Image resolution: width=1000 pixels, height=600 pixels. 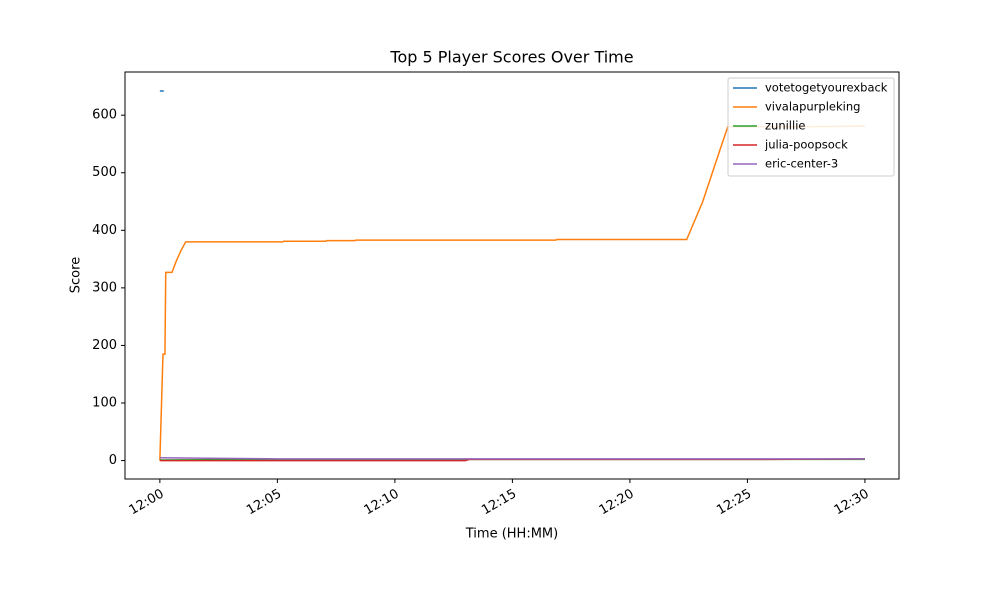 I want to click on y-tick-label: 300, so click(x=104, y=287).